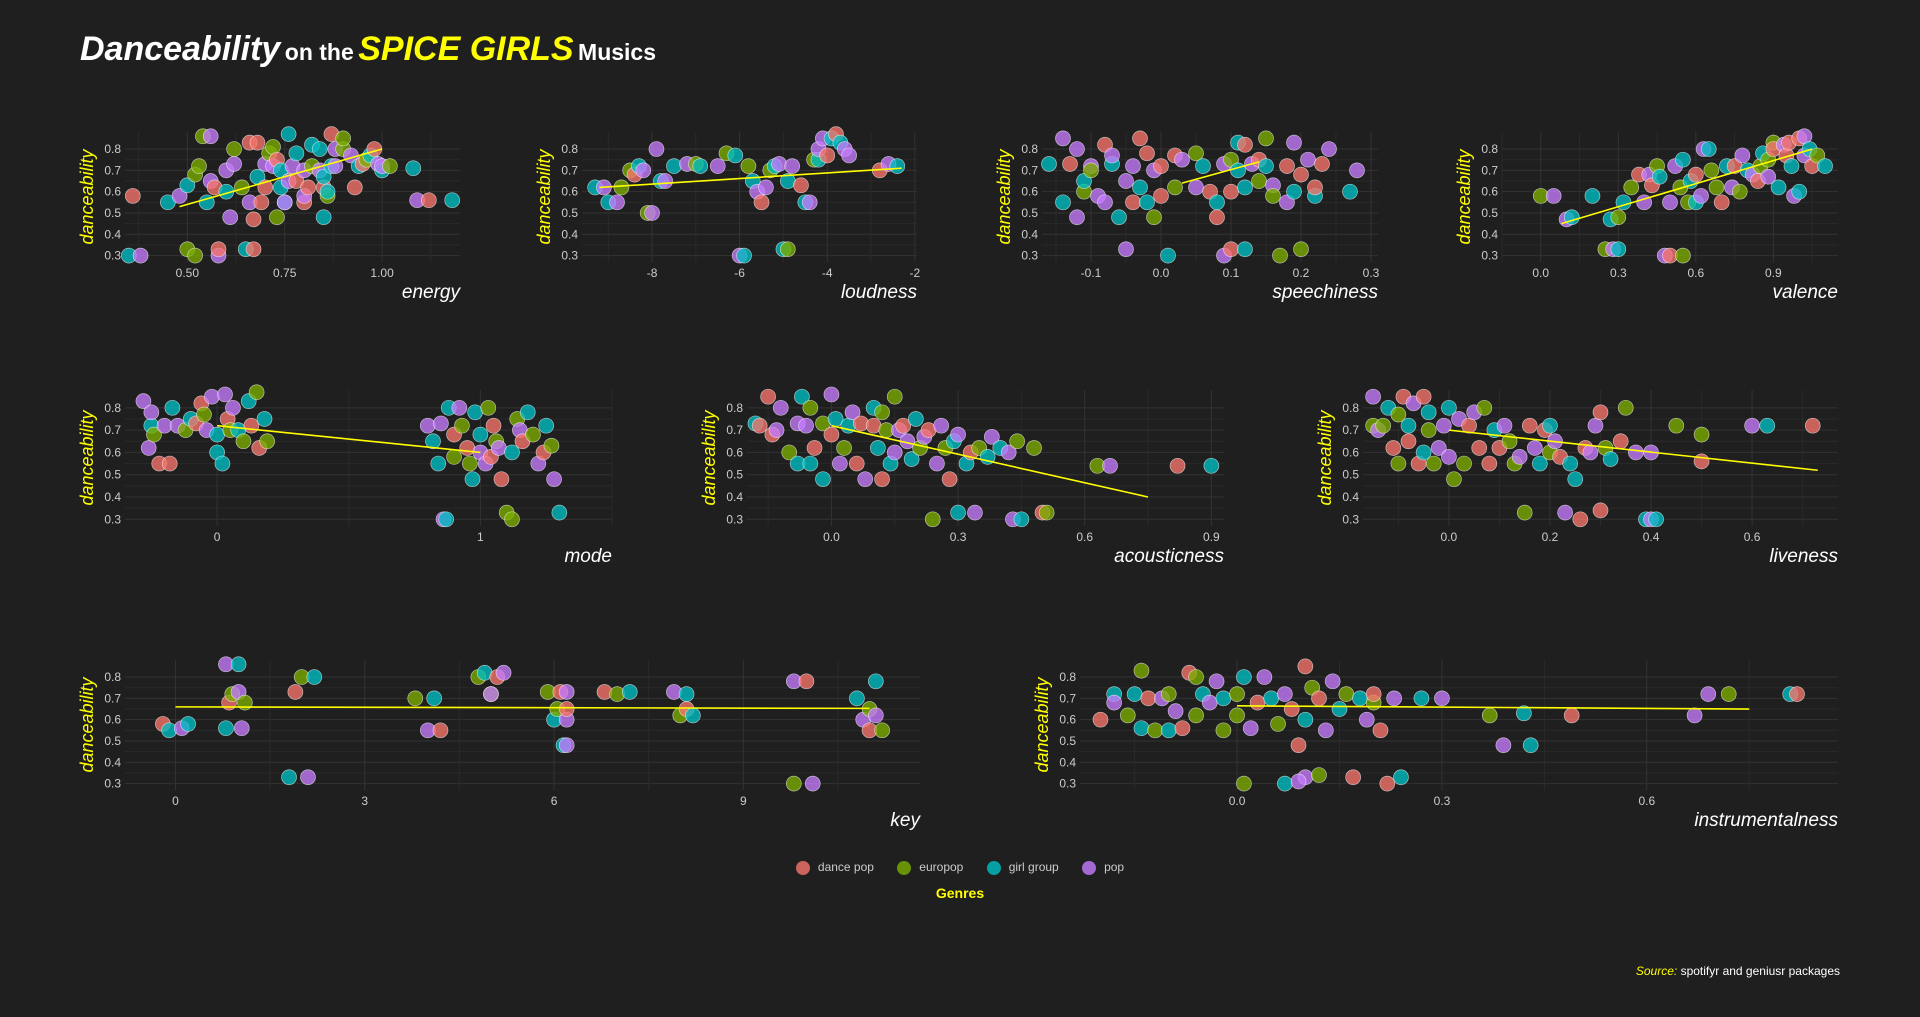 Image resolution: width=1920 pixels, height=1017 pixels. What do you see at coordinates (180, 49) in the screenshot?
I see `title-danceability: Danceability` at bounding box center [180, 49].